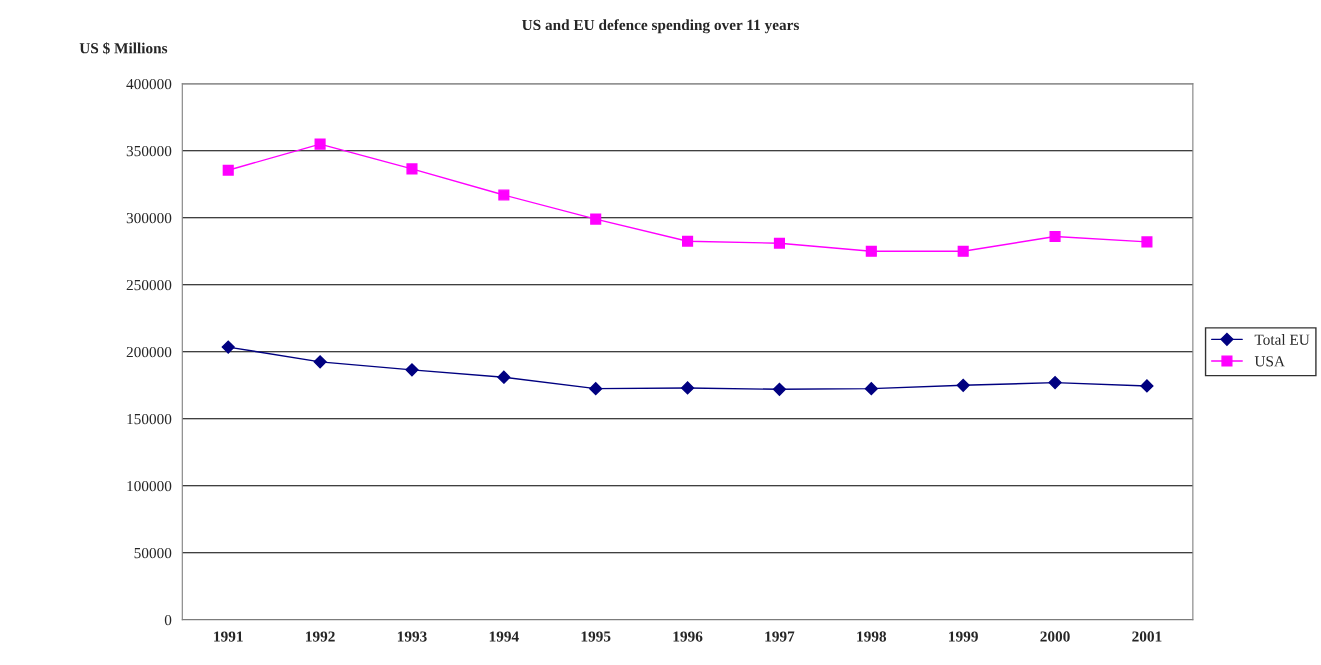  Describe the element at coordinates (228, 636) in the screenshot. I see `x-tick-label: 1991` at that location.